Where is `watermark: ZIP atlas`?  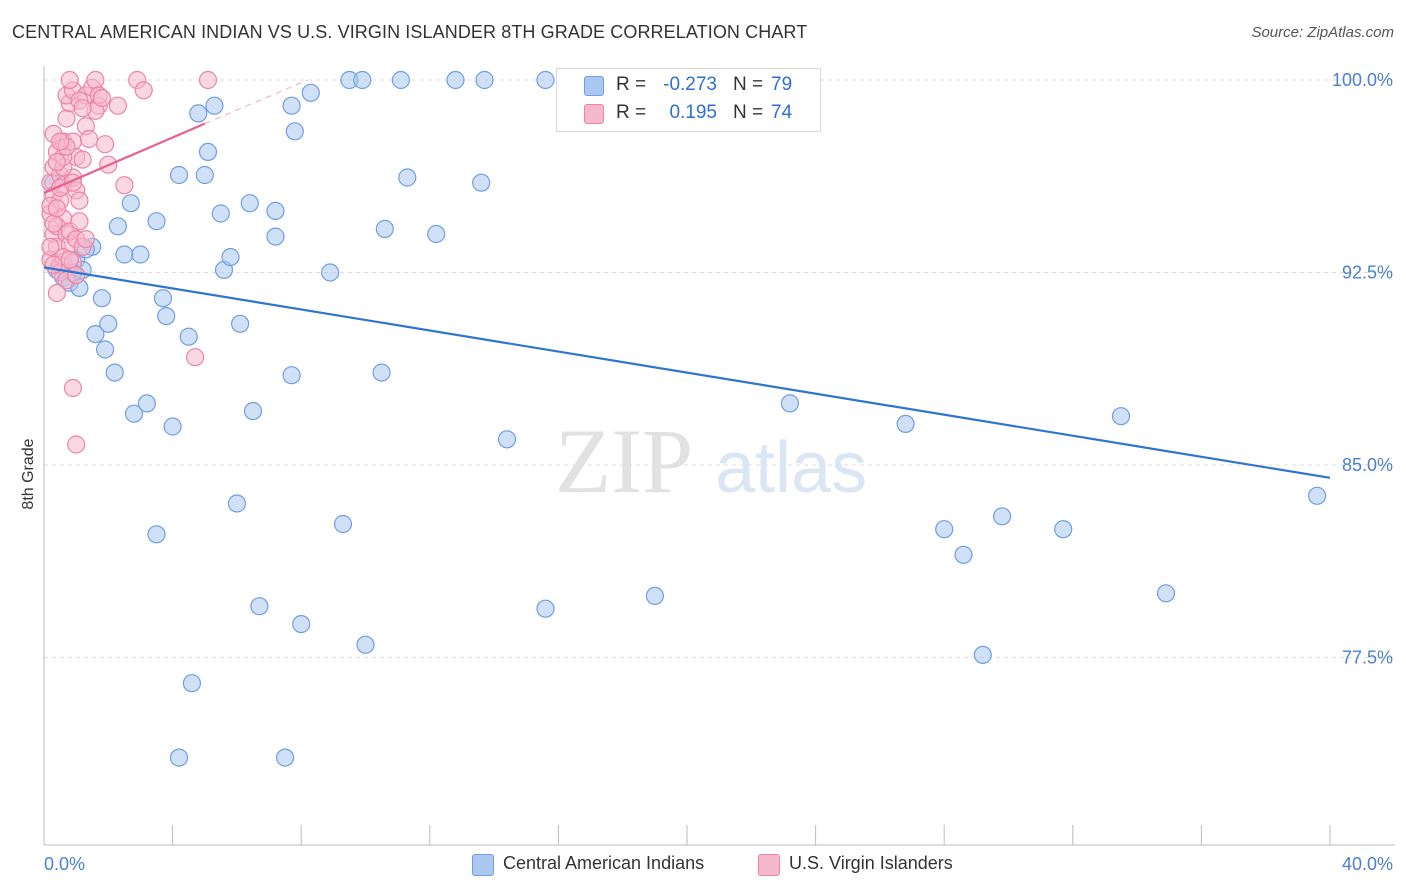 watermark: ZIP atlas is located at coordinates (711, 461).